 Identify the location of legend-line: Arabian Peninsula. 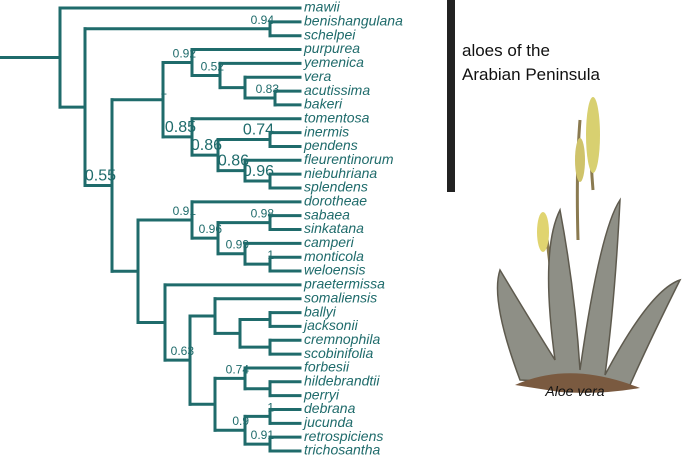
(531, 74).